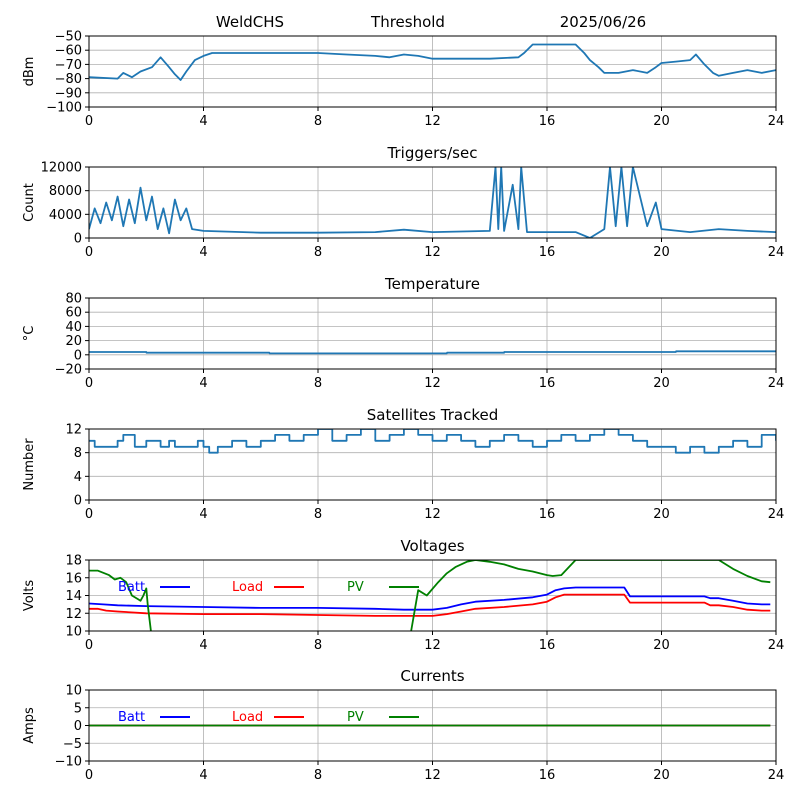  I want to click on y-tick-label: 40, so click(73, 327).